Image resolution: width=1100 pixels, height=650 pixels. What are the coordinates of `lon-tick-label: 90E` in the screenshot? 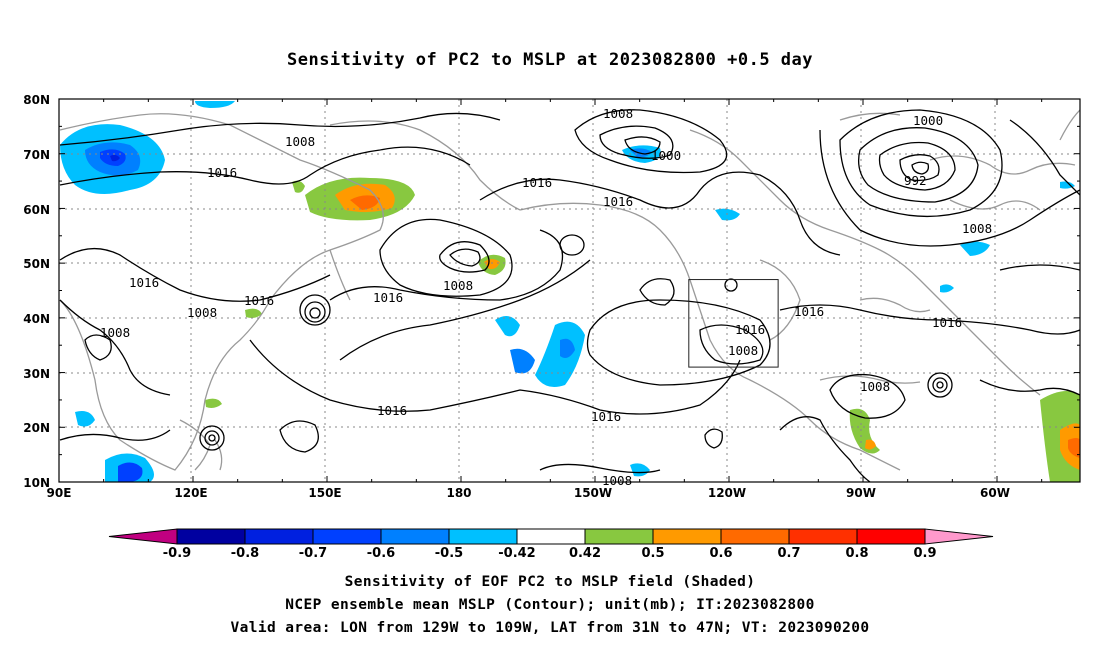 It's located at (59, 493).